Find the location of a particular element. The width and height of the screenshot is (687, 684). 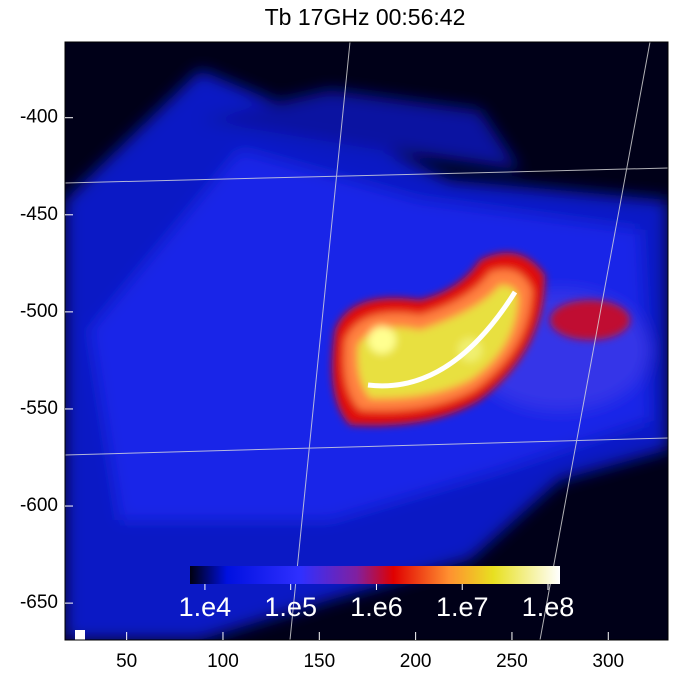

y-tick-label: -600 is located at coordinates (39, 505).